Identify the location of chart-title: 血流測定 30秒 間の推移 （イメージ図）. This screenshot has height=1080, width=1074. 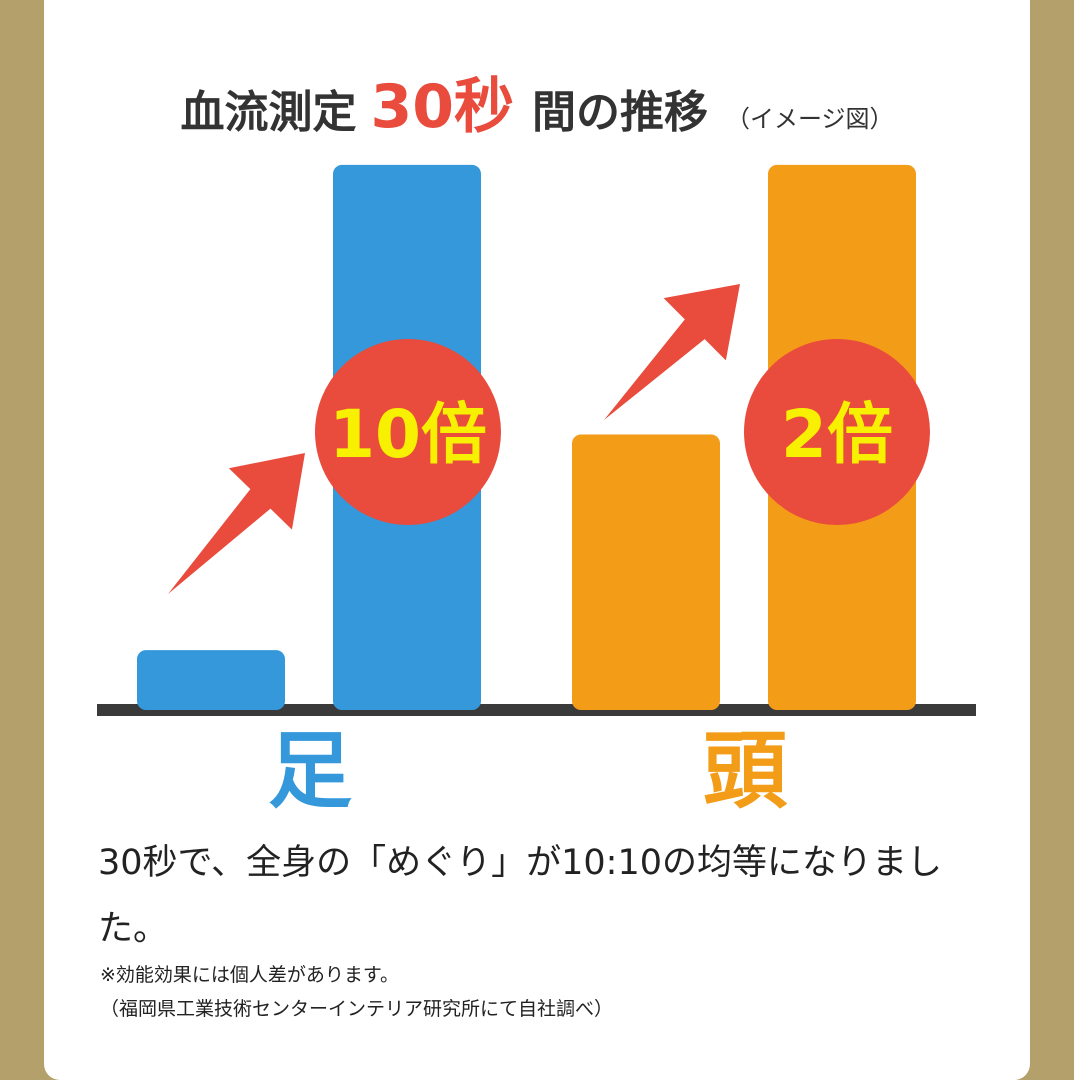
(537, 101).